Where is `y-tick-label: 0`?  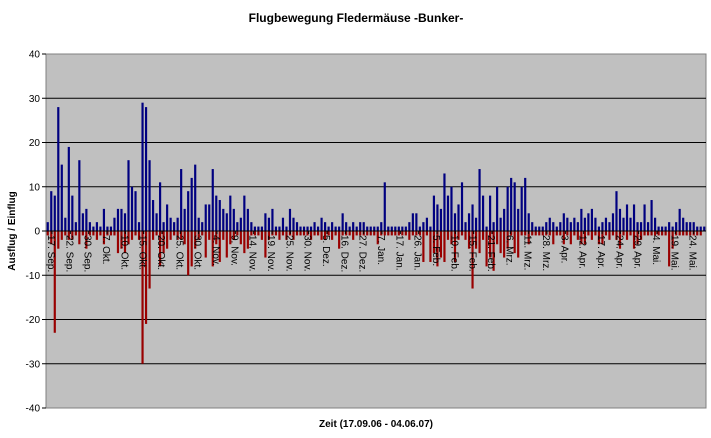 y-tick-label: 0 is located at coordinates (37, 232).